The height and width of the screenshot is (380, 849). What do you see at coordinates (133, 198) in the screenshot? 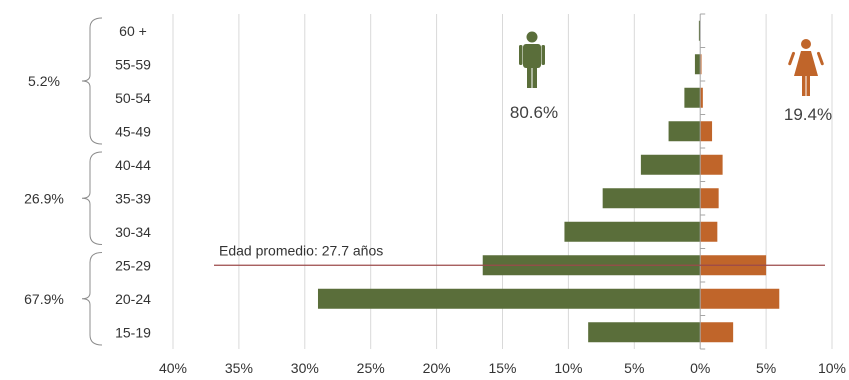
I see `category-label: 35-39` at bounding box center [133, 198].